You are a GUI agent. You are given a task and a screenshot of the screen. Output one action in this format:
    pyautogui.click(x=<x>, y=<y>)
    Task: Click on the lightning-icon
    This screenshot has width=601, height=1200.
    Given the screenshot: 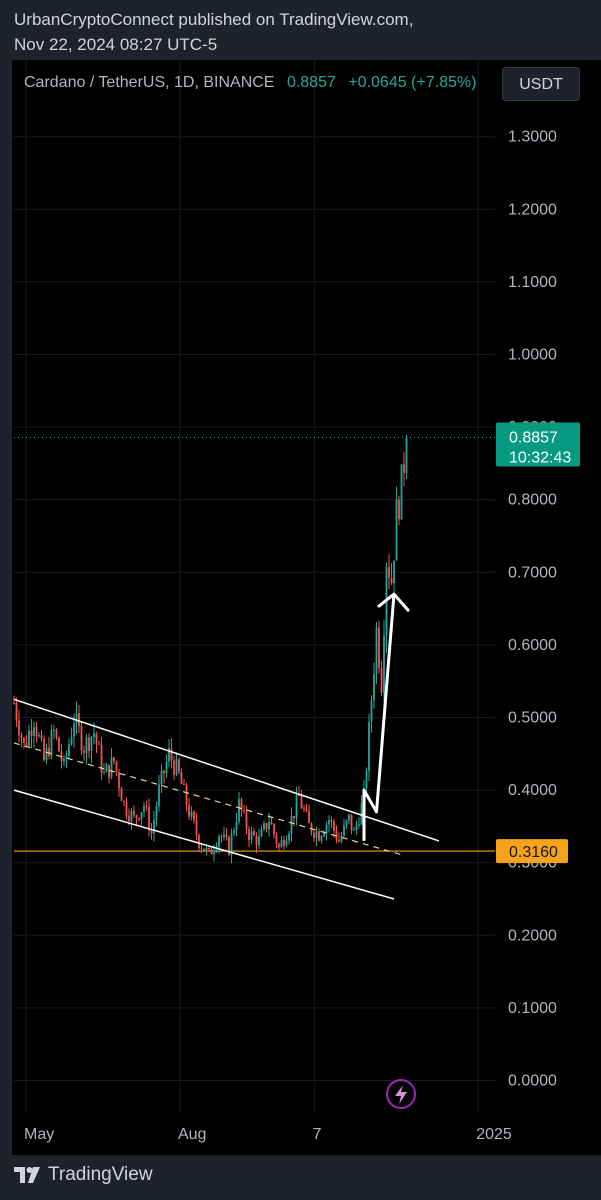 What is the action you would take?
    pyautogui.click(x=401, y=1094)
    